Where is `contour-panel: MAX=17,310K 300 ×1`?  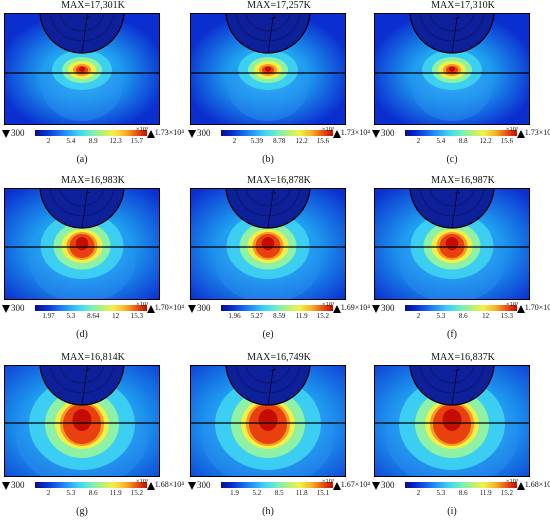 contour-panel: MAX=17,310K 300 ×1 is located at coordinates (461, 88).